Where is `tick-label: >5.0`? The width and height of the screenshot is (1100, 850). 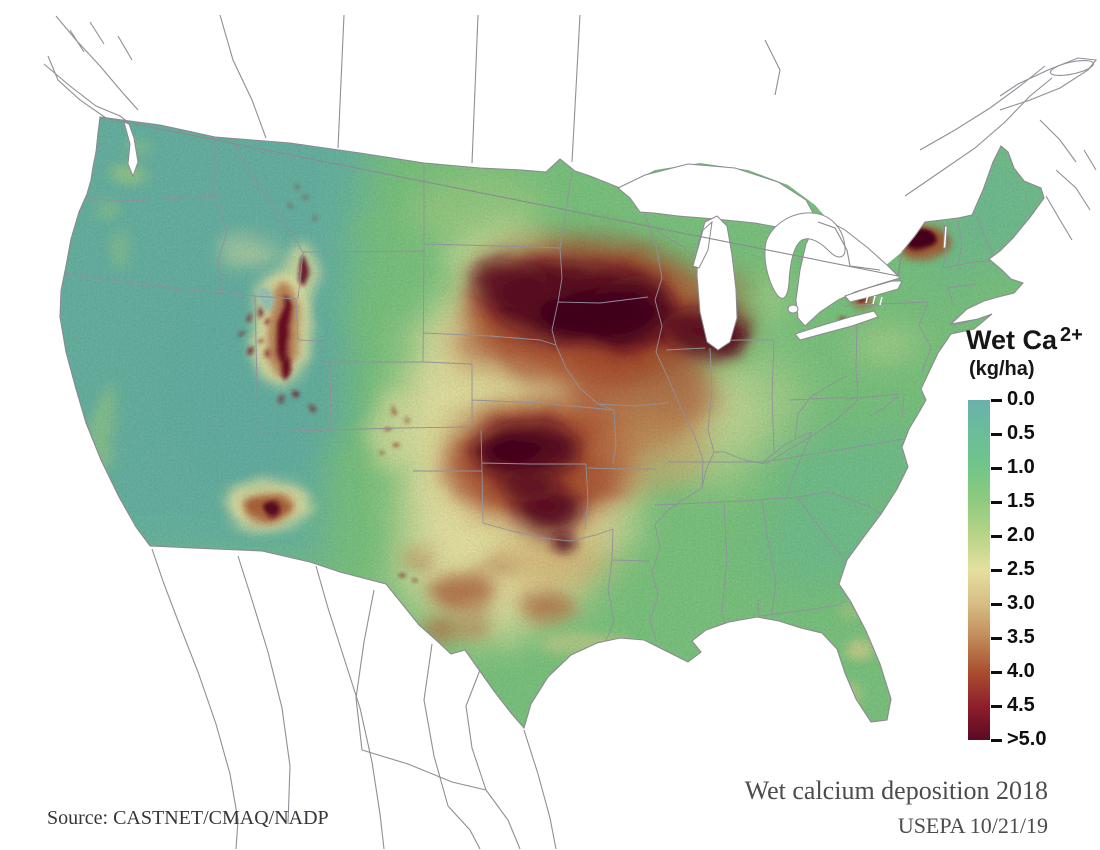
tick-label: >5.0 is located at coordinates (1027, 739).